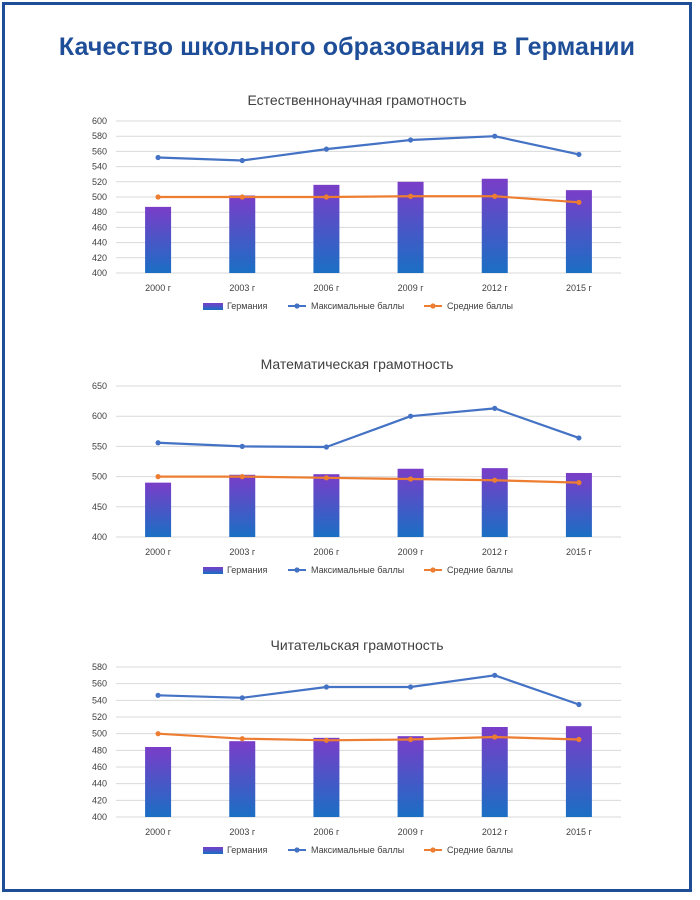  What do you see at coordinates (480, 850) in the screenshot?
I see `legend-label-avg: Средние баллы` at bounding box center [480, 850].